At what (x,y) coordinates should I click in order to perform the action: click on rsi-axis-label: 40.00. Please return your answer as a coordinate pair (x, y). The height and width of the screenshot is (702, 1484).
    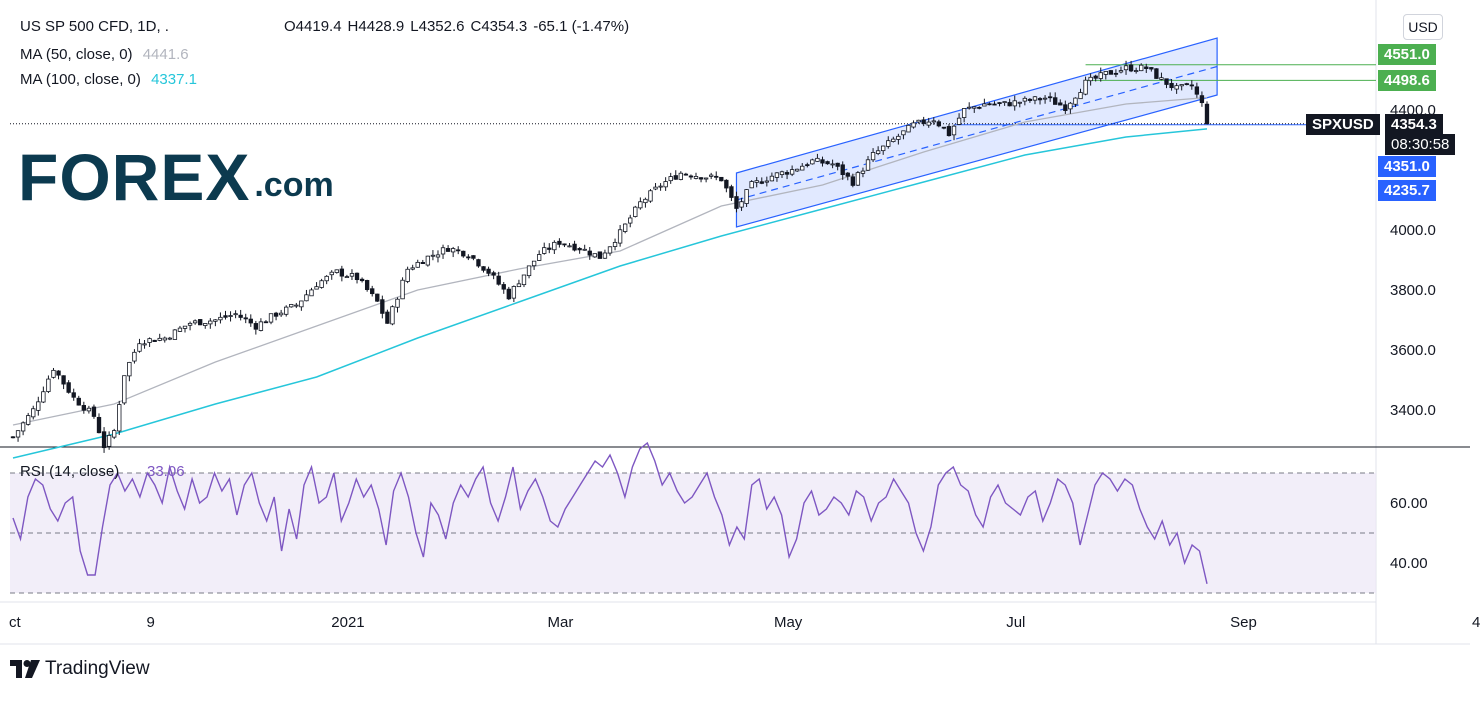
    Looking at the image, I should click on (1409, 563).